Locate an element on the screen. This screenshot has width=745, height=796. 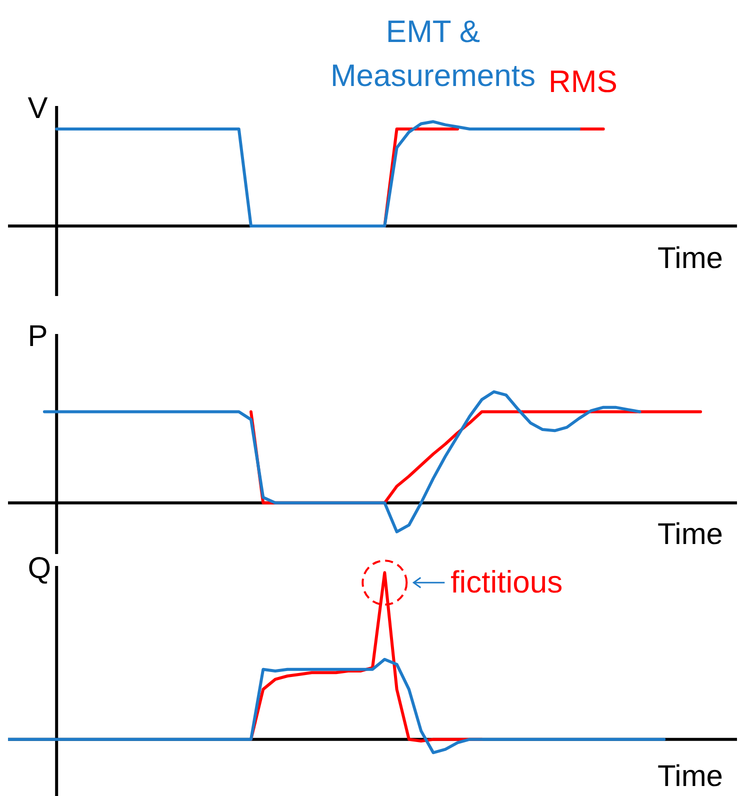
series-label: RMS is located at coordinates (583, 81).